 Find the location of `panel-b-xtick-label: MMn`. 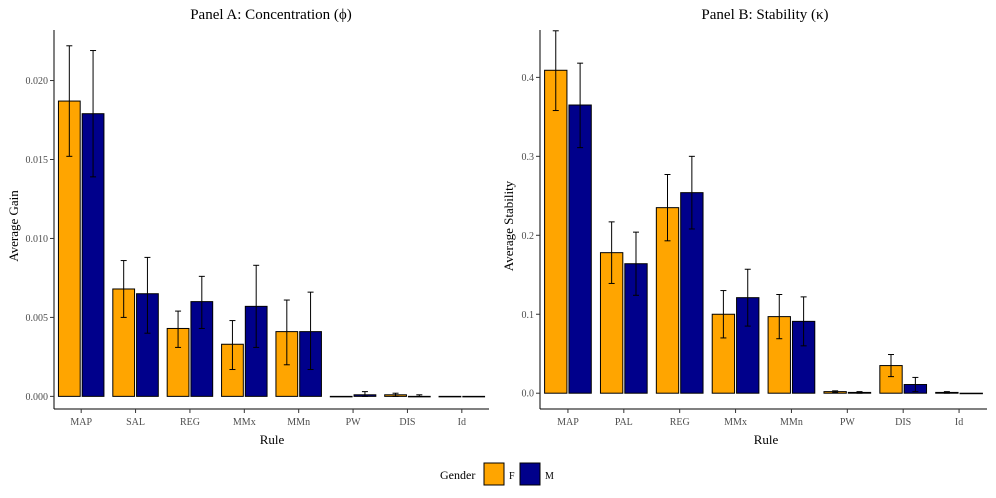

panel-b-xtick-label: MMn is located at coordinates (791, 422).